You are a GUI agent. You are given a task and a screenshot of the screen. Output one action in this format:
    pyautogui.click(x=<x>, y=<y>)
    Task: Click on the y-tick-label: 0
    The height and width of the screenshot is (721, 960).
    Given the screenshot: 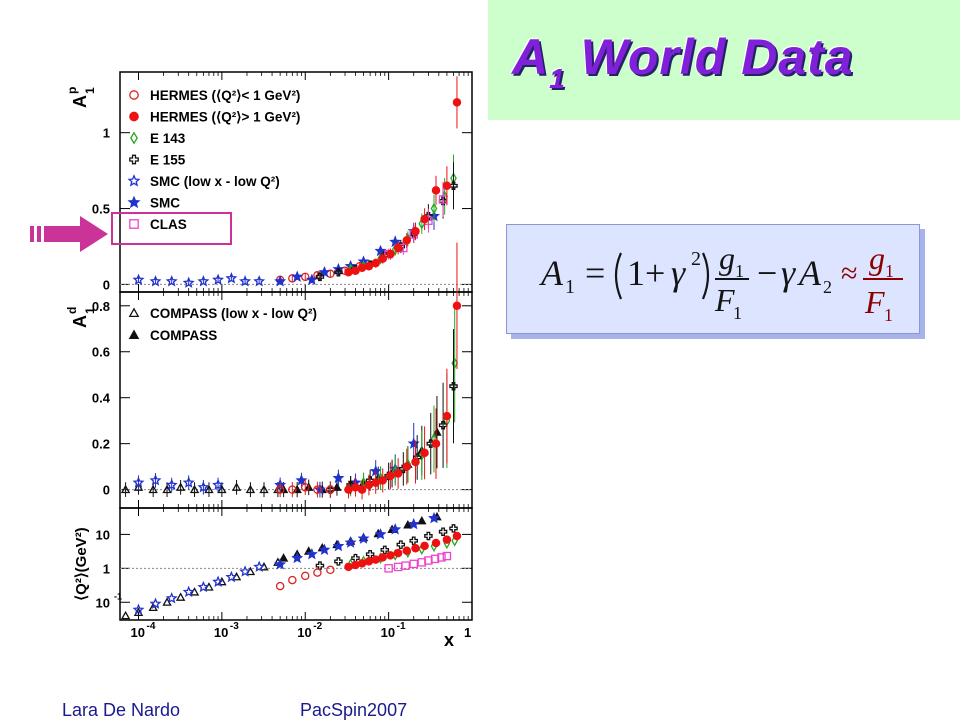 What is the action you would take?
    pyautogui.click(x=106, y=284)
    